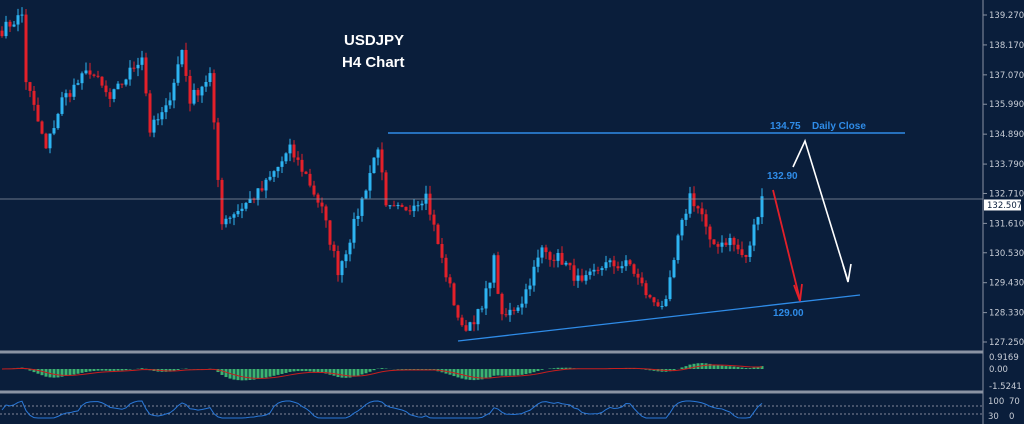  What do you see at coordinates (1006, 254) in the screenshot?
I see `axis-tick-label: 130.530` at bounding box center [1006, 254].